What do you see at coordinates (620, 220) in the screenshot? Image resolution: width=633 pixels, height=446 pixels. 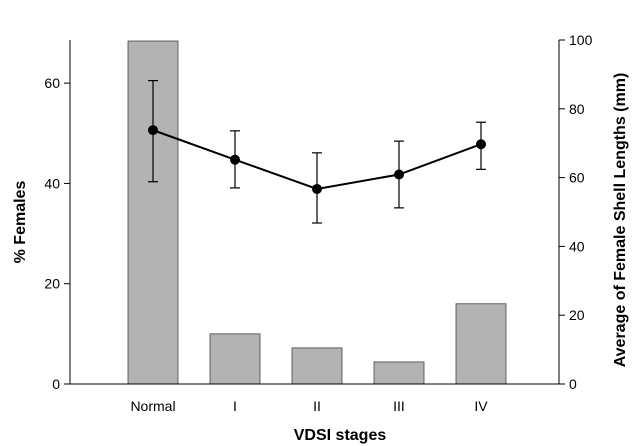 I see `y2-axis-title: Average of Female Shell Lengths (mm)` at bounding box center [620, 220].